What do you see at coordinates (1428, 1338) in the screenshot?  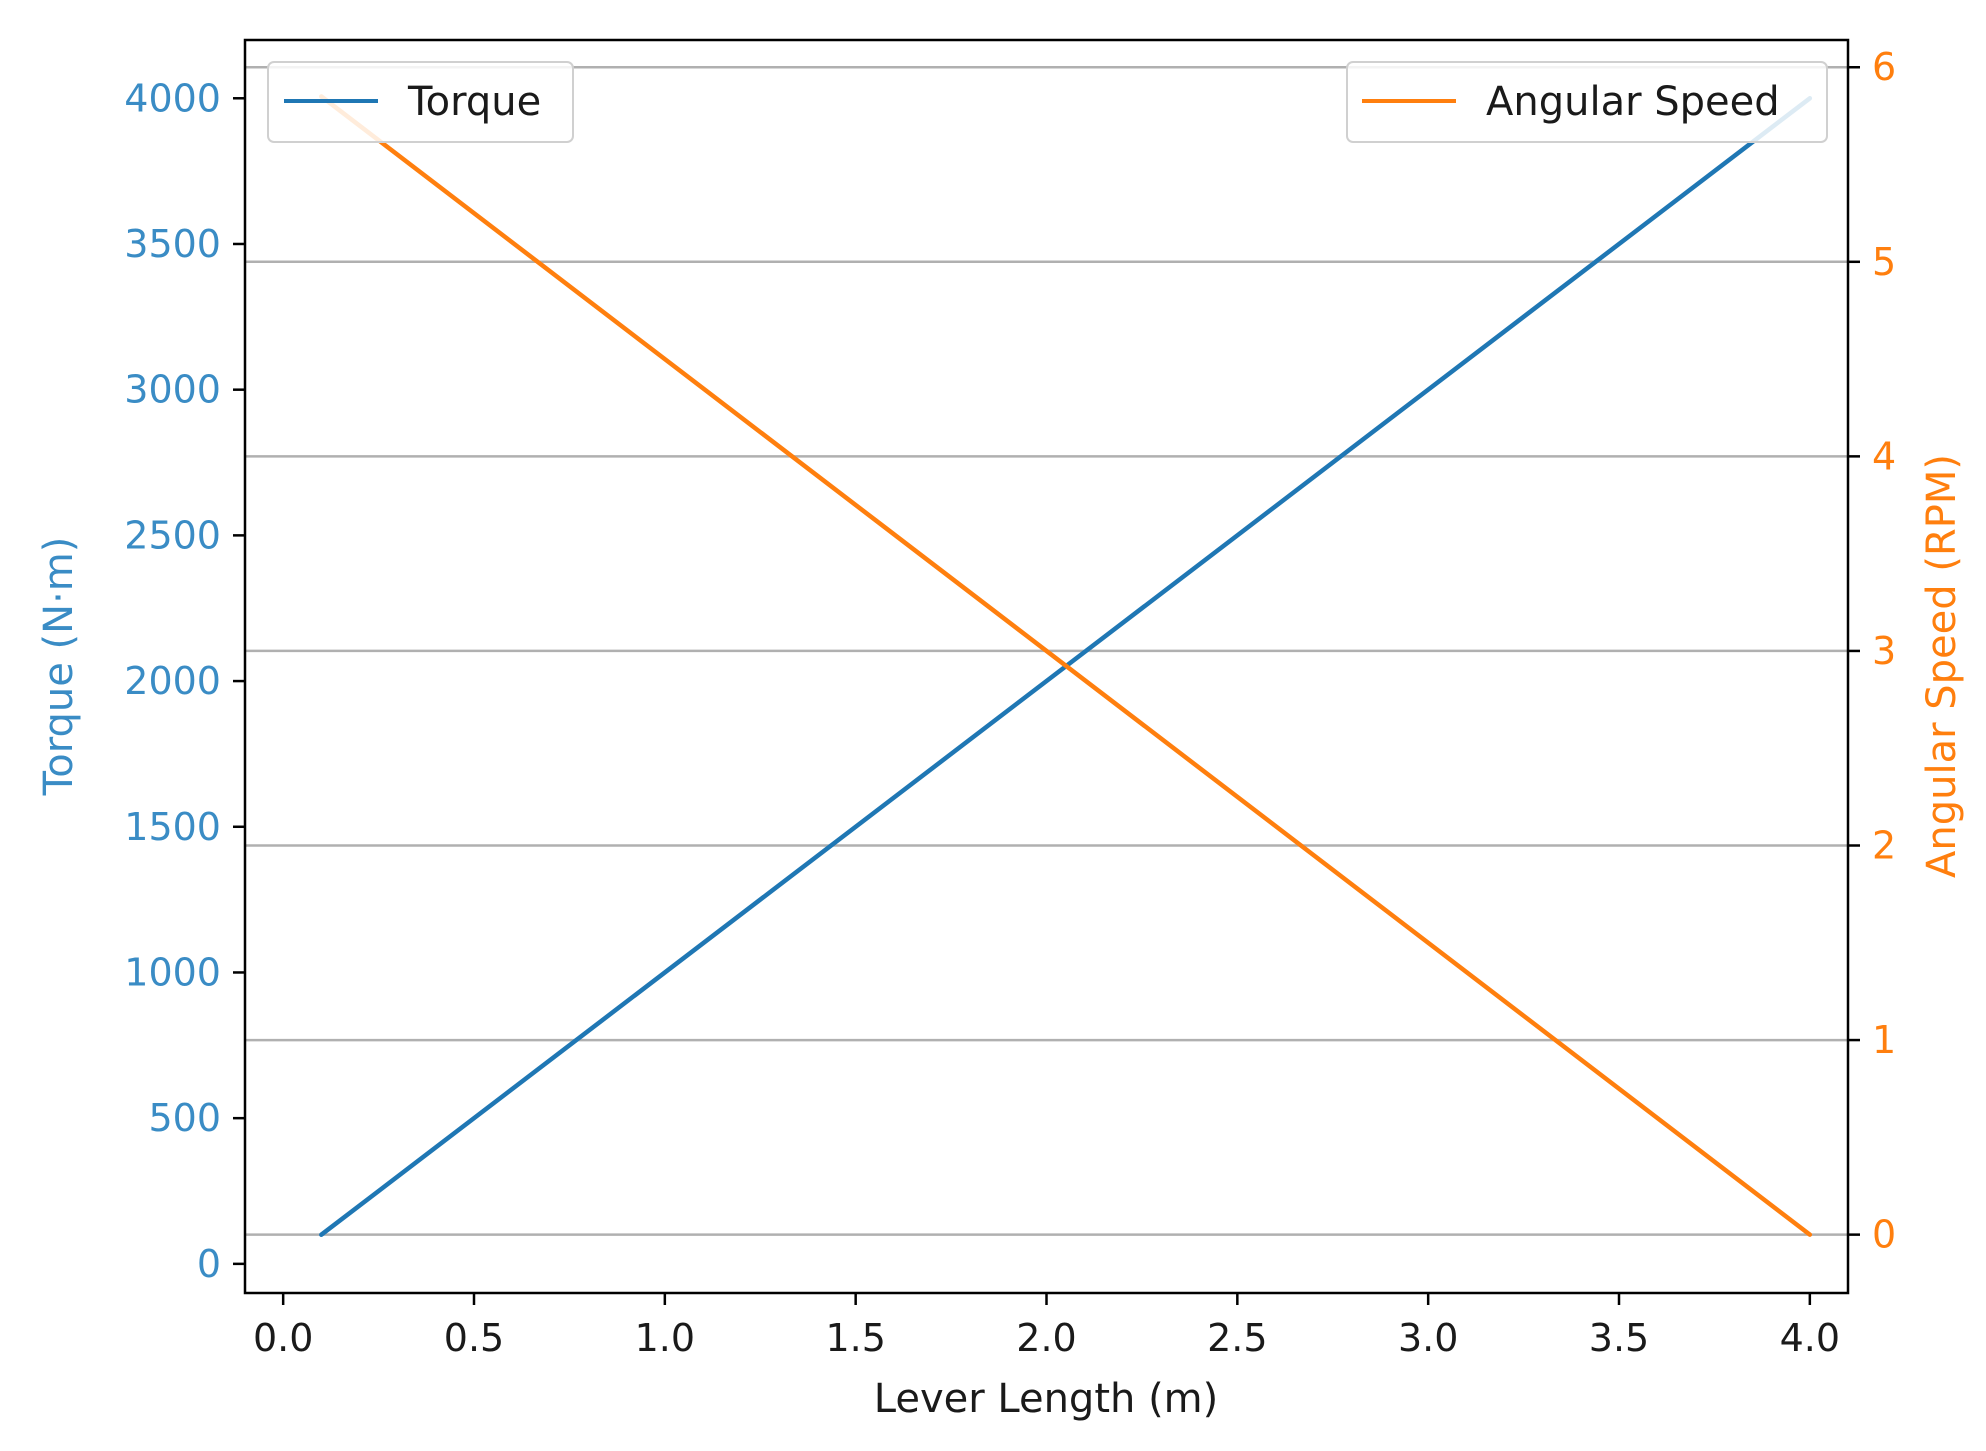 I see `x-tick-label: 3.0` at bounding box center [1428, 1338].